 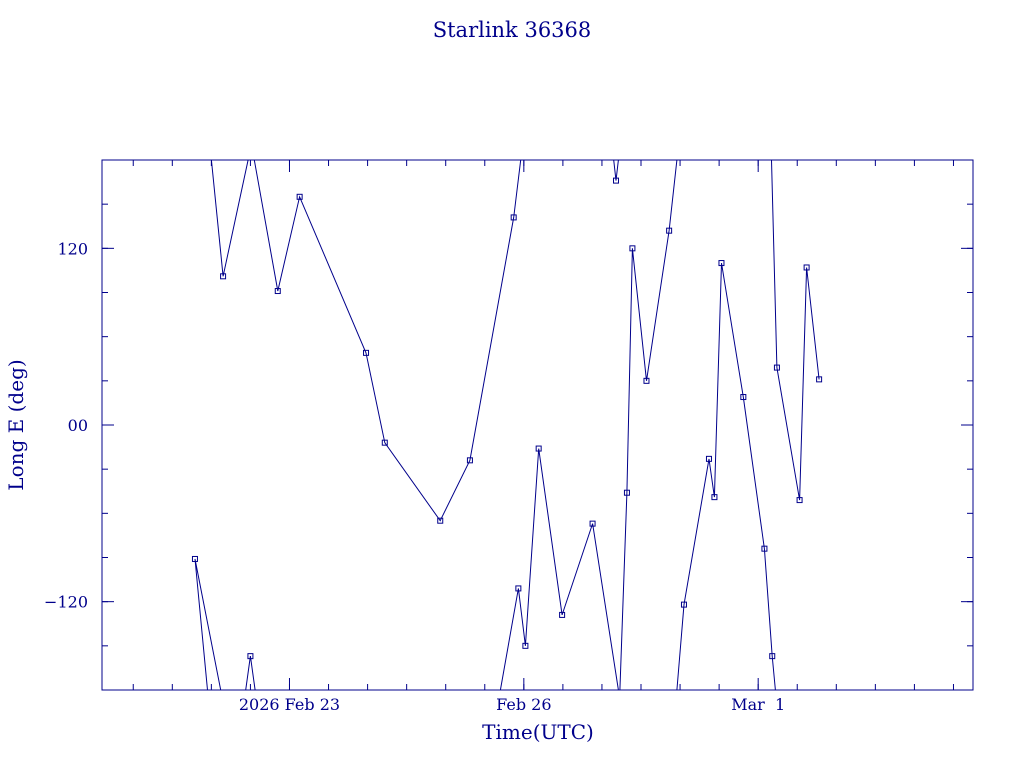 What do you see at coordinates (538, 732) in the screenshot?
I see `x-axis-label: Time(UTC)` at bounding box center [538, 732].